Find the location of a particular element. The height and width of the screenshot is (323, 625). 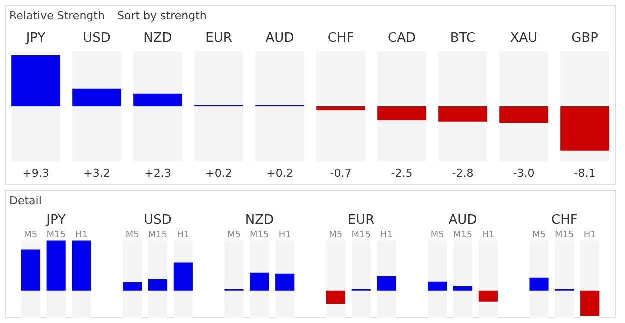

data-label: +2.3 is located at coordinates (158, 173).